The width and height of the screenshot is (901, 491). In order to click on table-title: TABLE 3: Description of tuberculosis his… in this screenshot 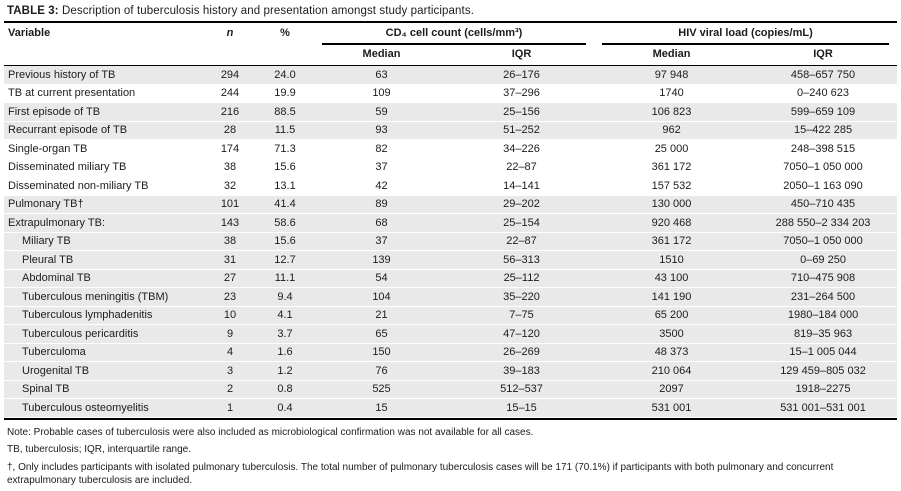, I will do `click(450, 12)`.